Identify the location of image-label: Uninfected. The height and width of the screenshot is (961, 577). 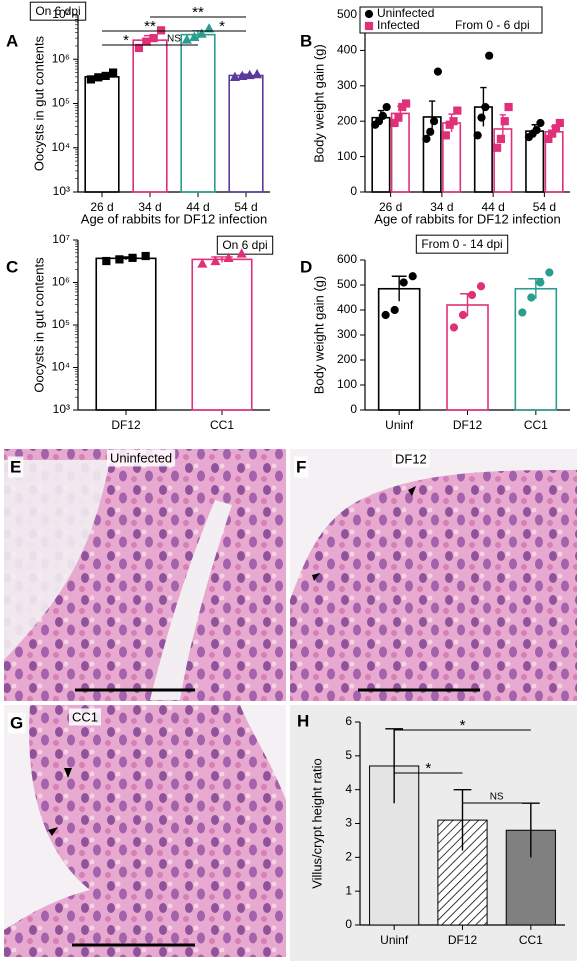
(141, 457).